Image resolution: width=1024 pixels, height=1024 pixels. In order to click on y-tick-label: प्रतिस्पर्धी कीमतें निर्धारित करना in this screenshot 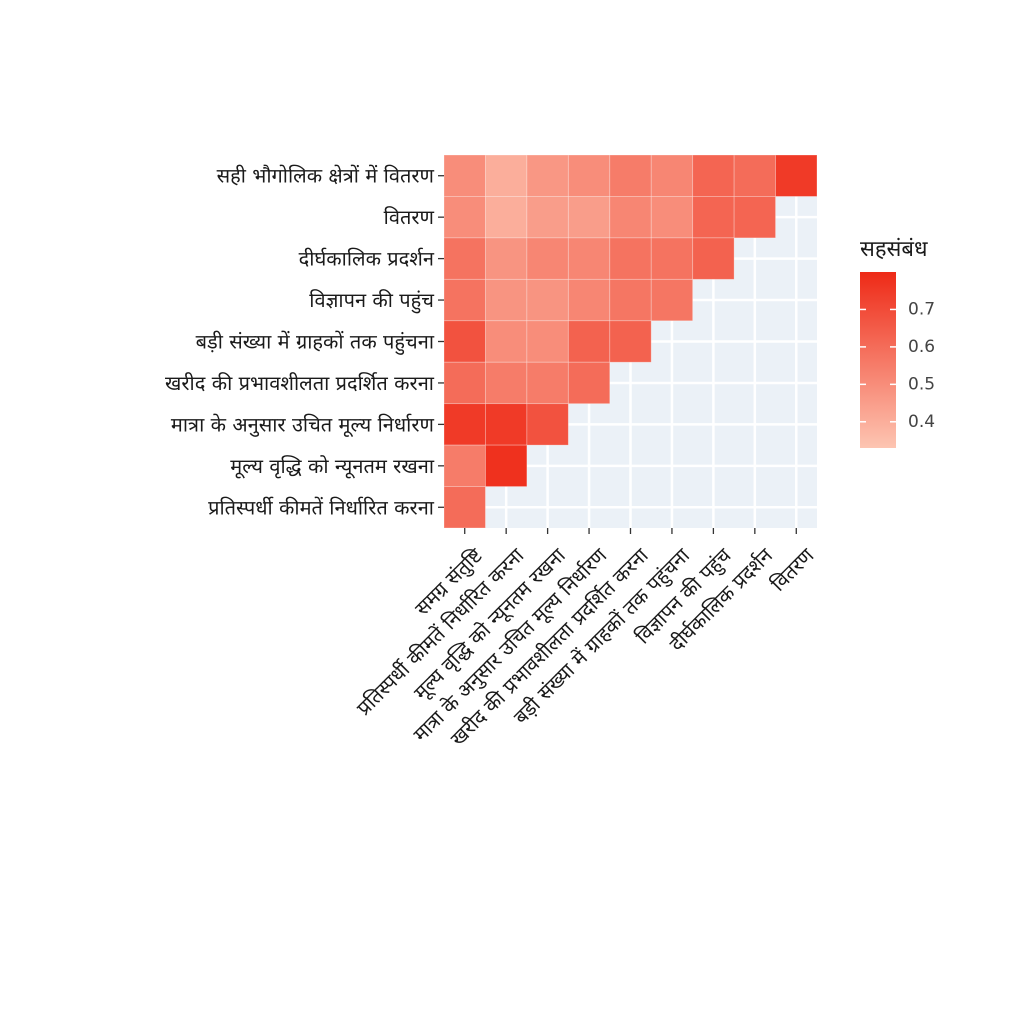, I will do `click(321, 507)`.